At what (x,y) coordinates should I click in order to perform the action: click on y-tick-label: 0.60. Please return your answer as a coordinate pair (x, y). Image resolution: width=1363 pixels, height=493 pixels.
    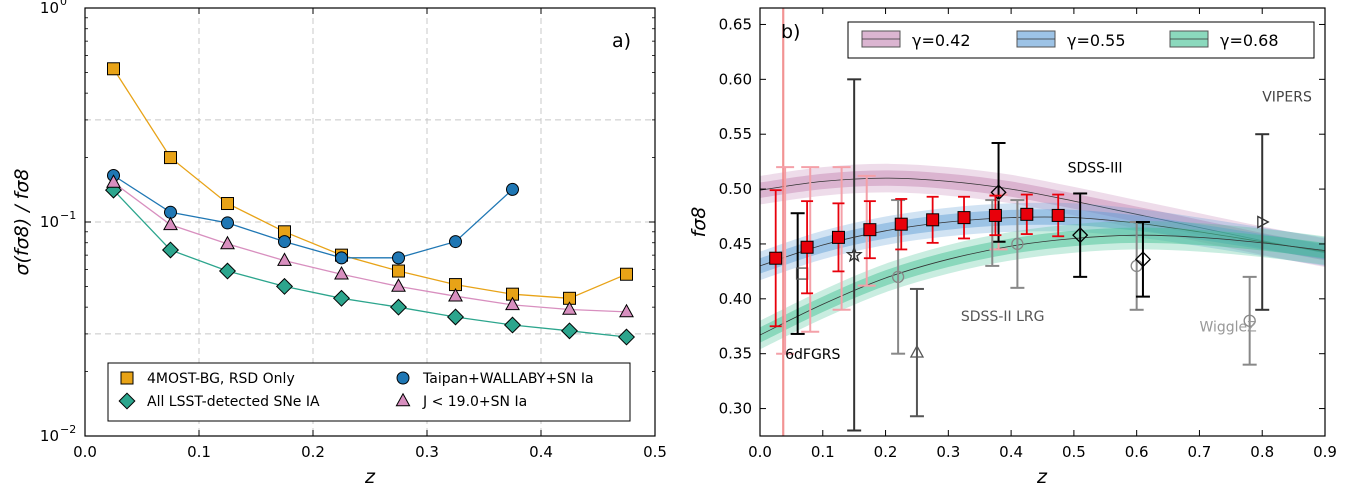
    Looking at the image, I should click on (735, 79).